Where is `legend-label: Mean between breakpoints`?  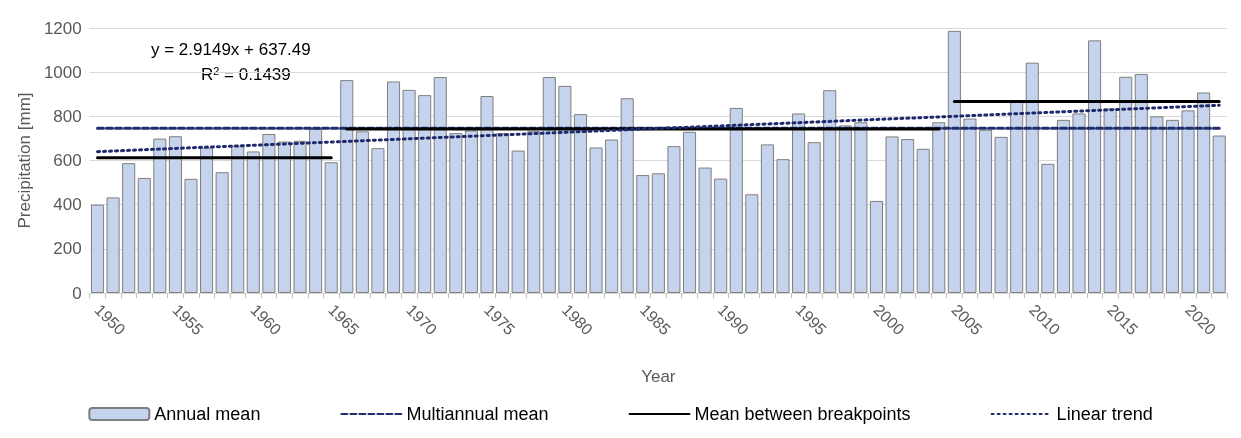
legend-label: Mean between breakpoints is located at coordinates (802, 414).